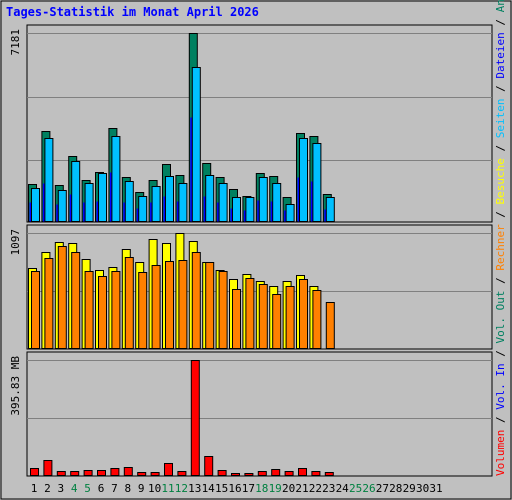 The image size is (512, 500). Describe the element at coordinates (301, 488) in the screenshot. I see `x-tick-label-21: 21` at that location.